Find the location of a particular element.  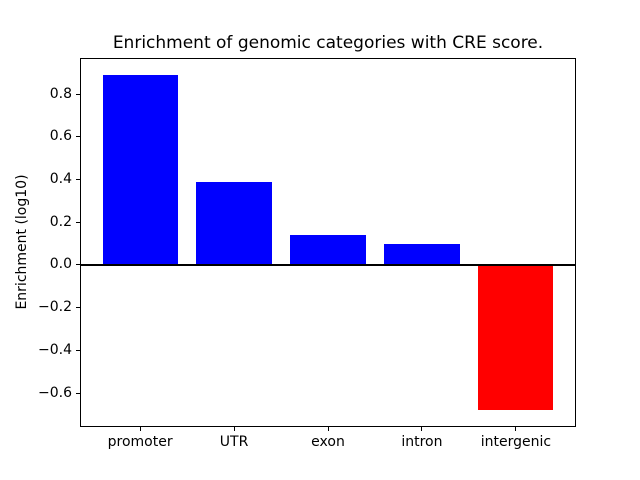

y-tick-label: −0.4 is located at coordinates (55, 349).